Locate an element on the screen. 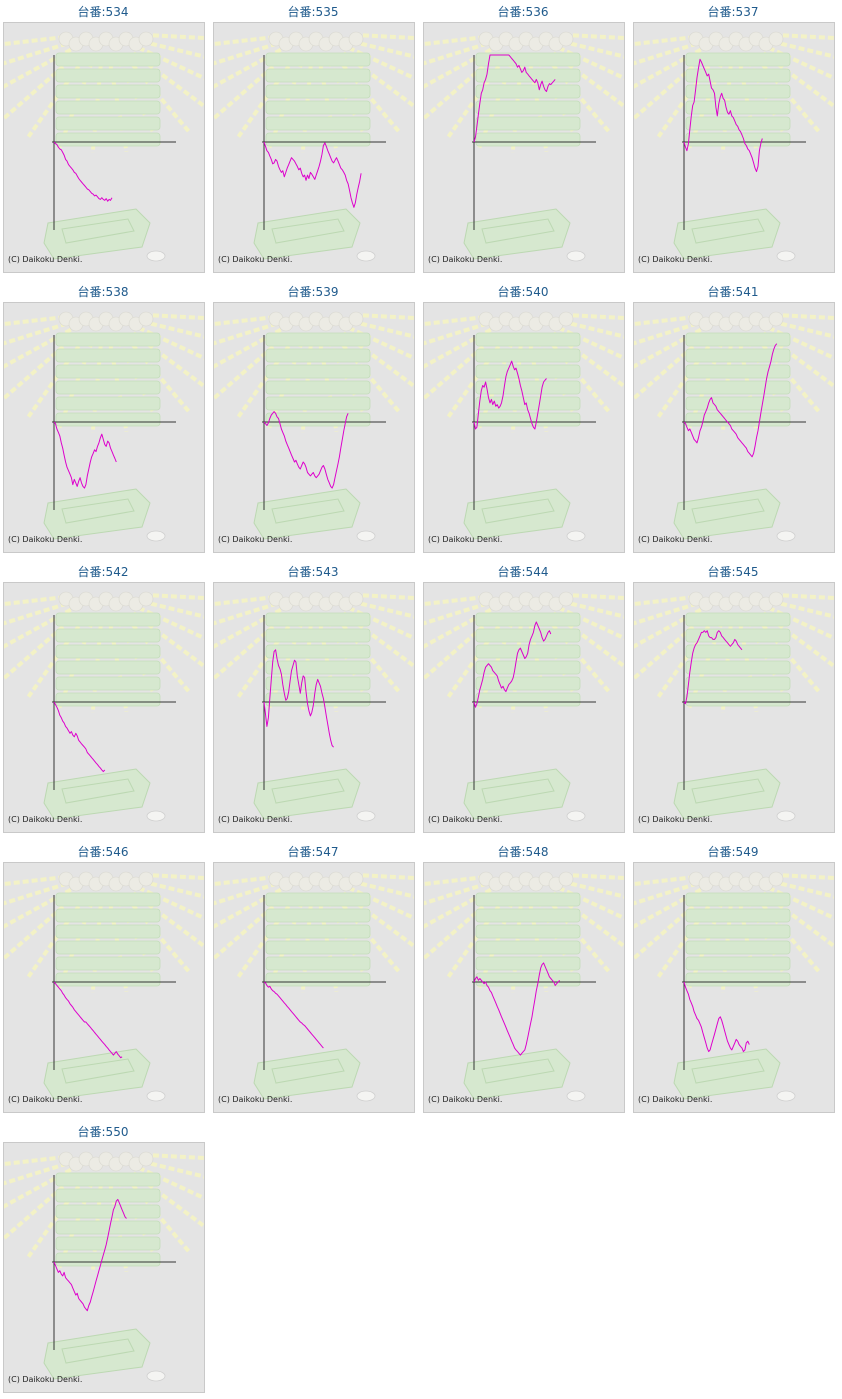 This screenshot has height=1399, width=842. machine-number-title: 台番:542 is located at coordinates (103, 572).